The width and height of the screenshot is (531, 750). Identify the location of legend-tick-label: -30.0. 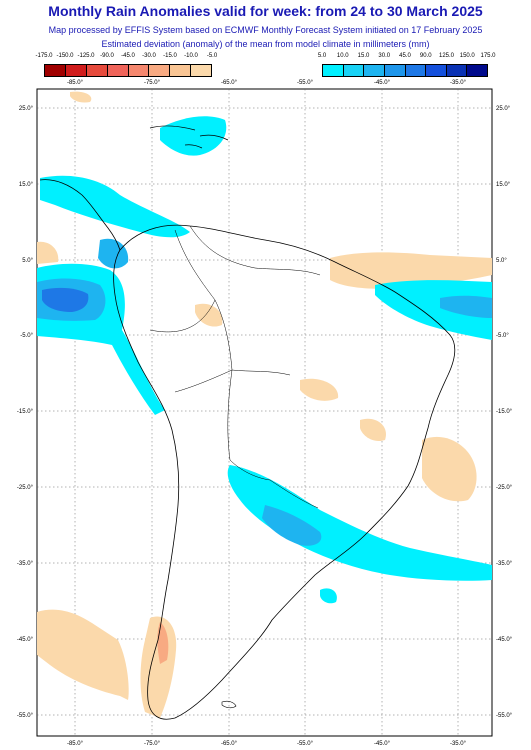
(149, 56).